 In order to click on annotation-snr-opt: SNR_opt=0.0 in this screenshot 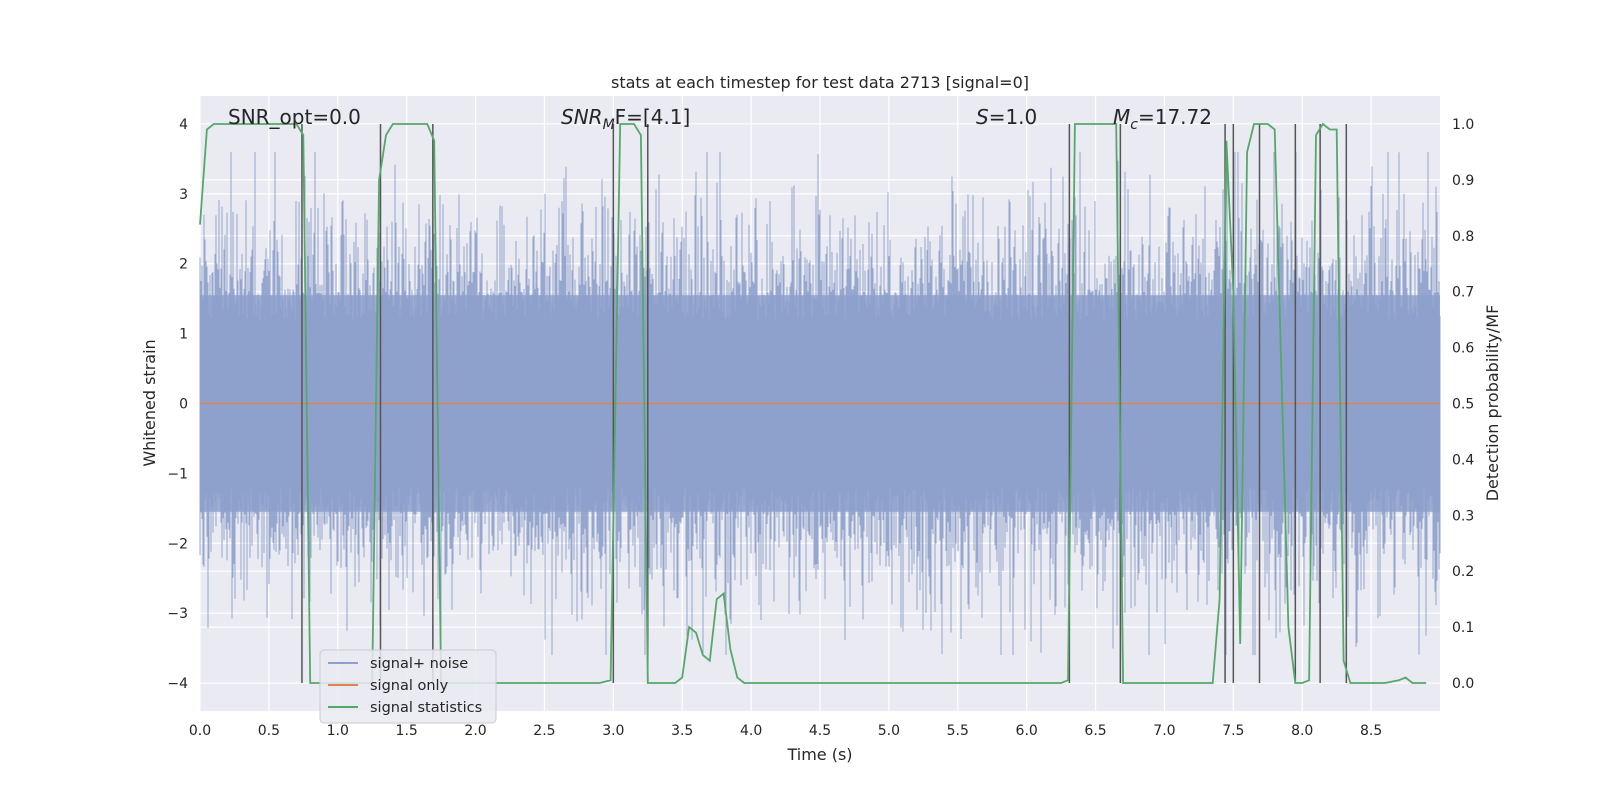, I will do `click(294, 117)`.